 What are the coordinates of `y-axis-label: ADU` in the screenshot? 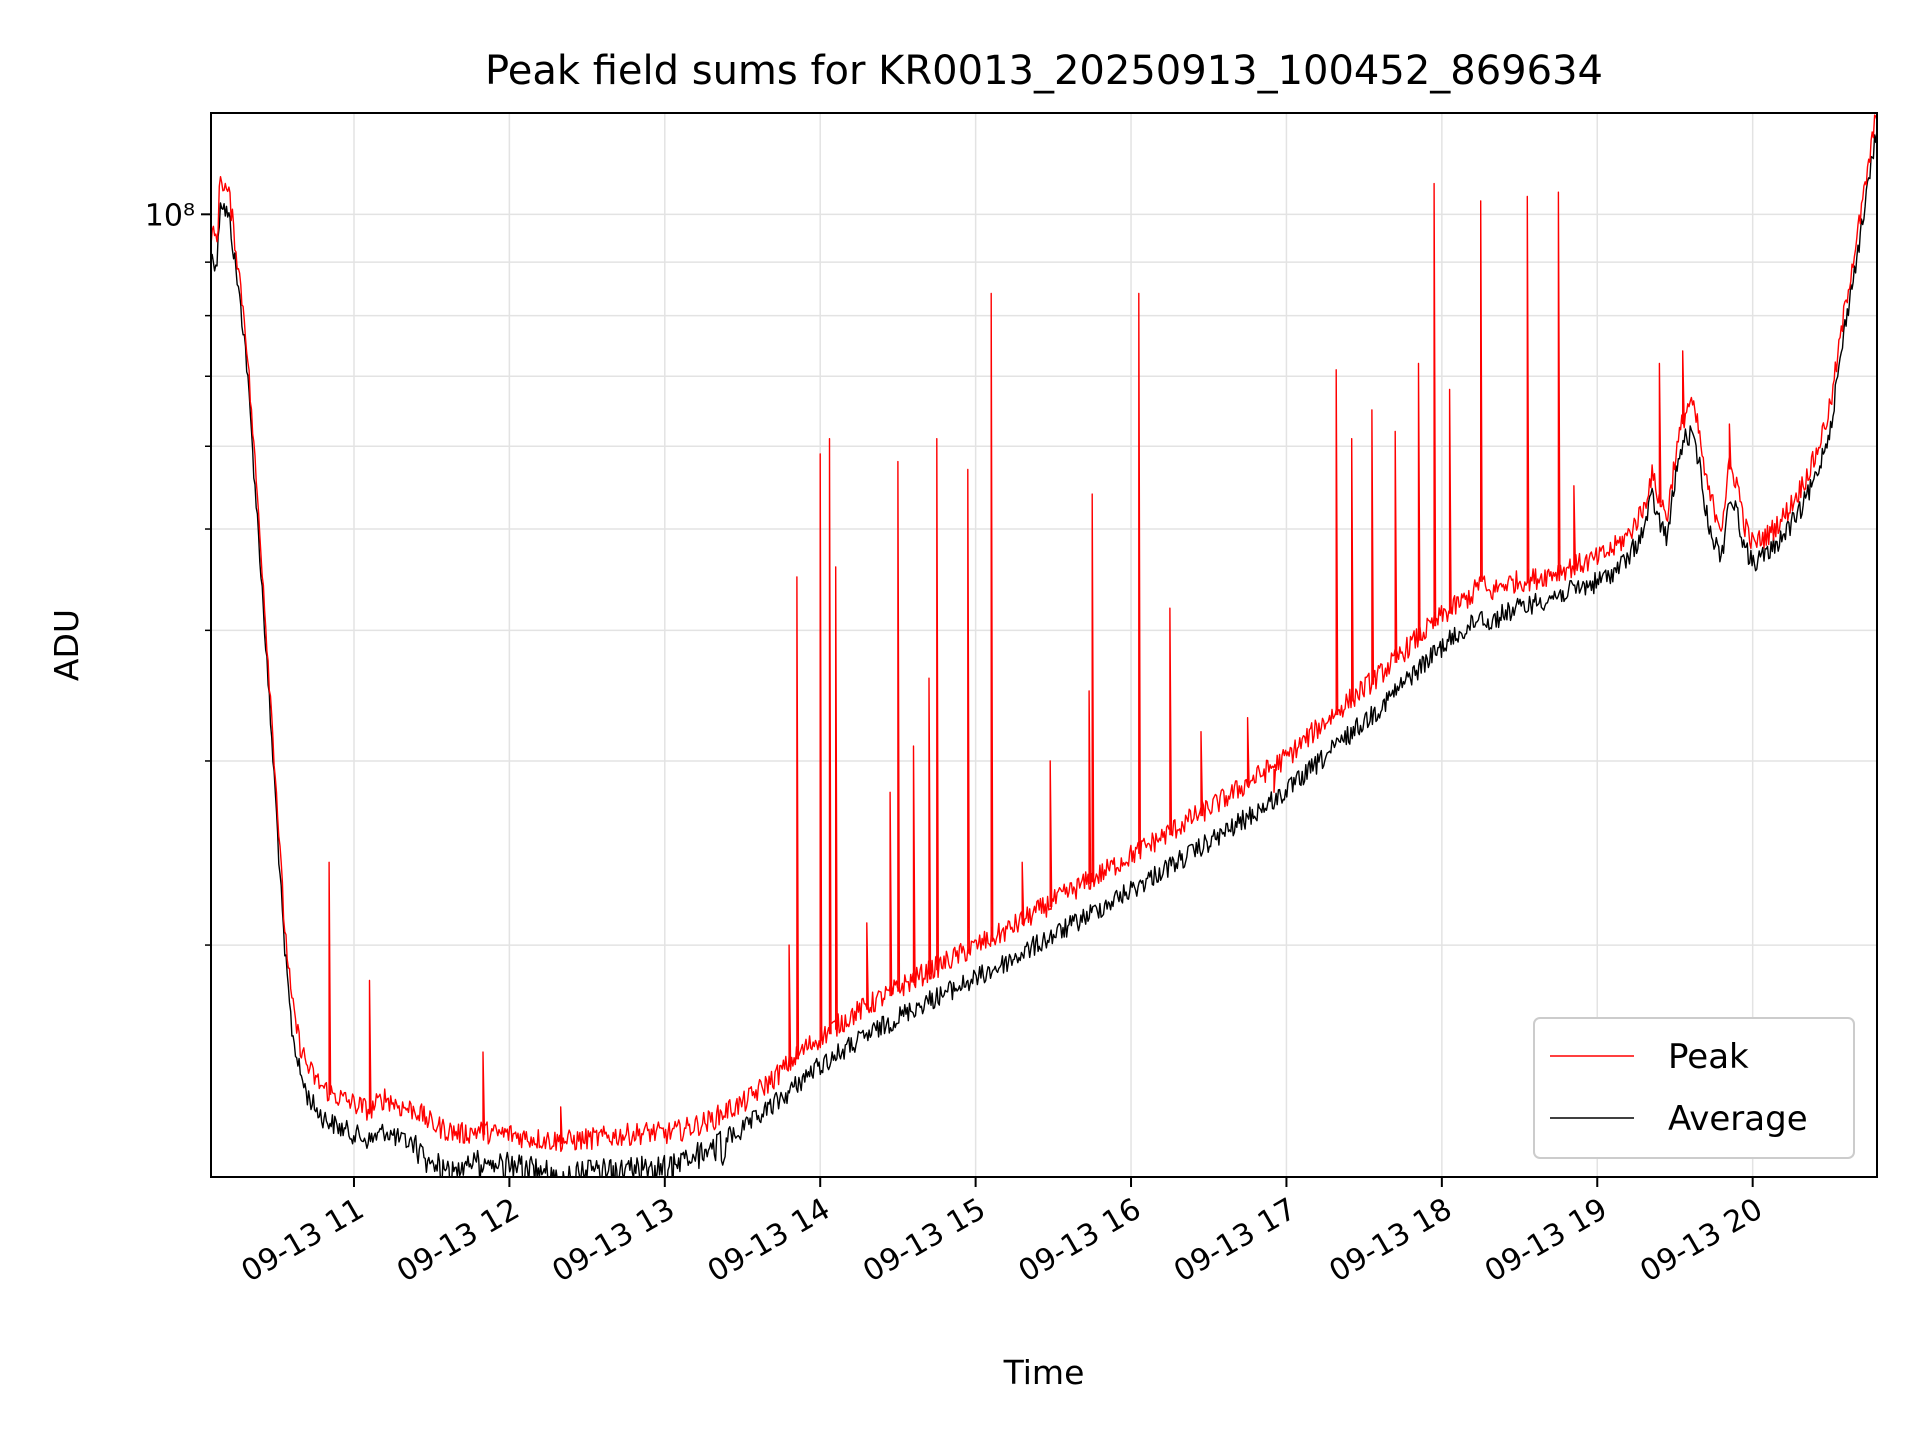 It's located at (66, 645).